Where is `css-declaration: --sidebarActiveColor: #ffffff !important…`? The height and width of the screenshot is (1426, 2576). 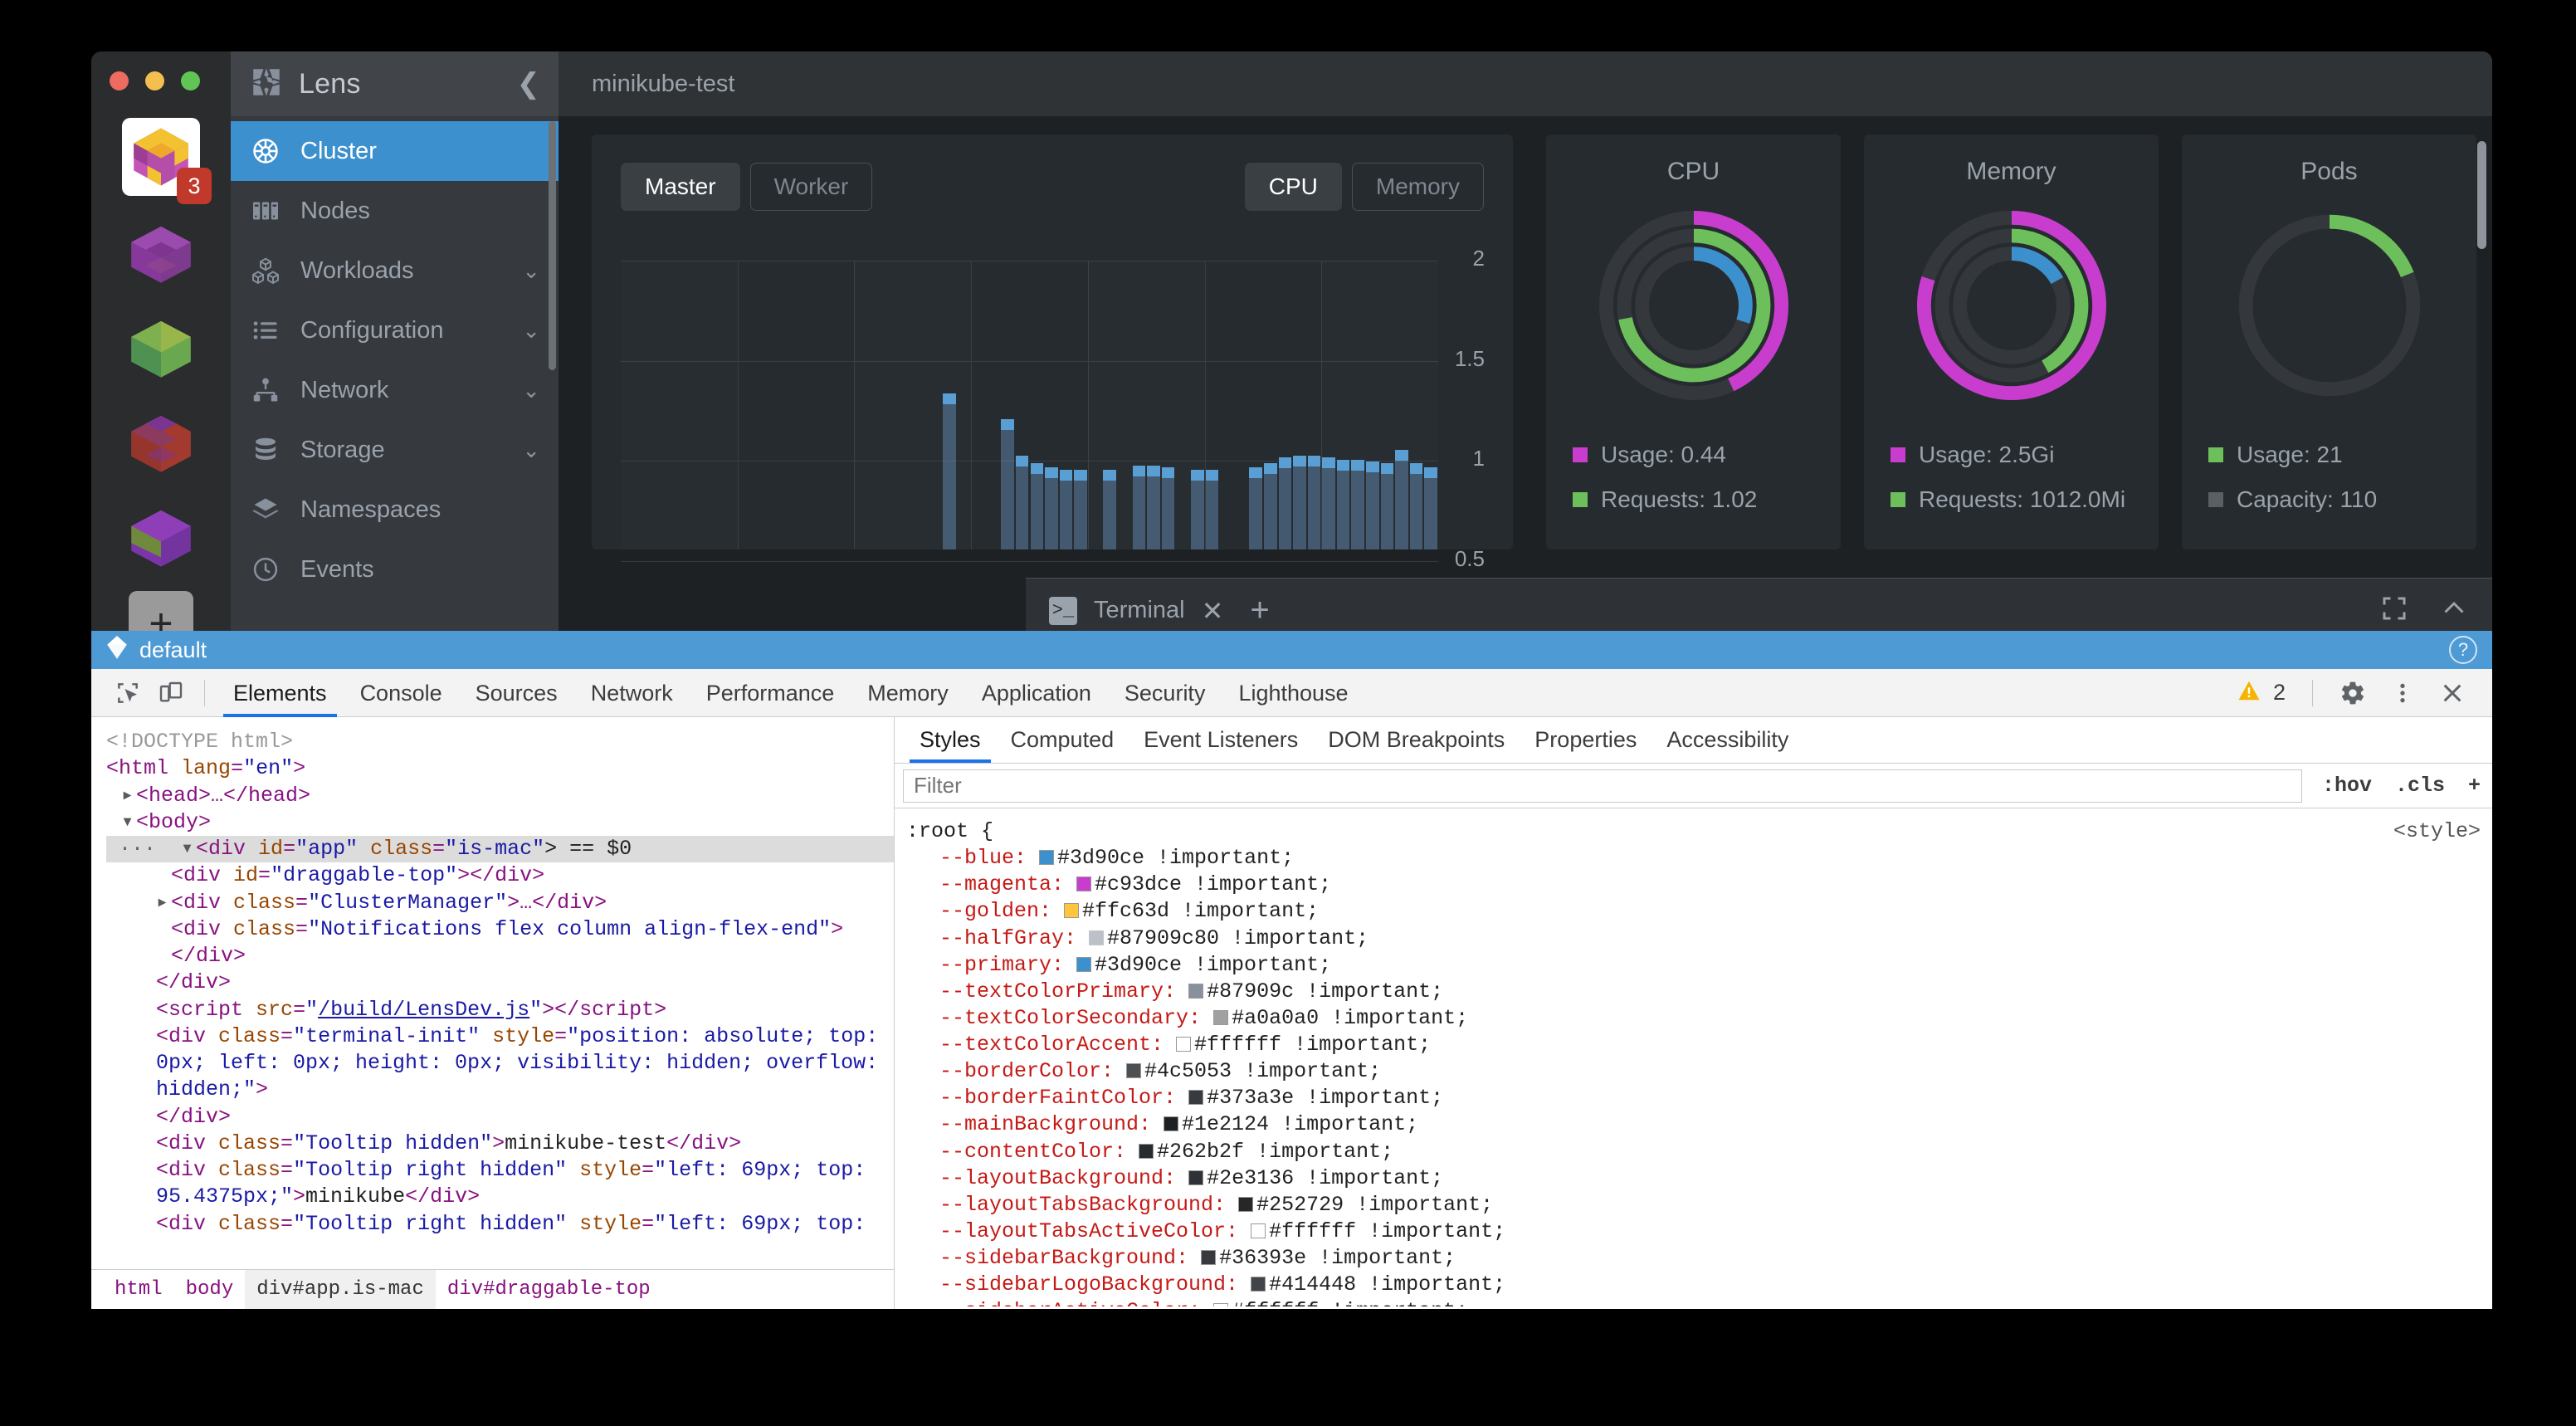
css-declaration: --sidebarActiveColor: #ffffff !important… is located at coordinates (1699, 1302).